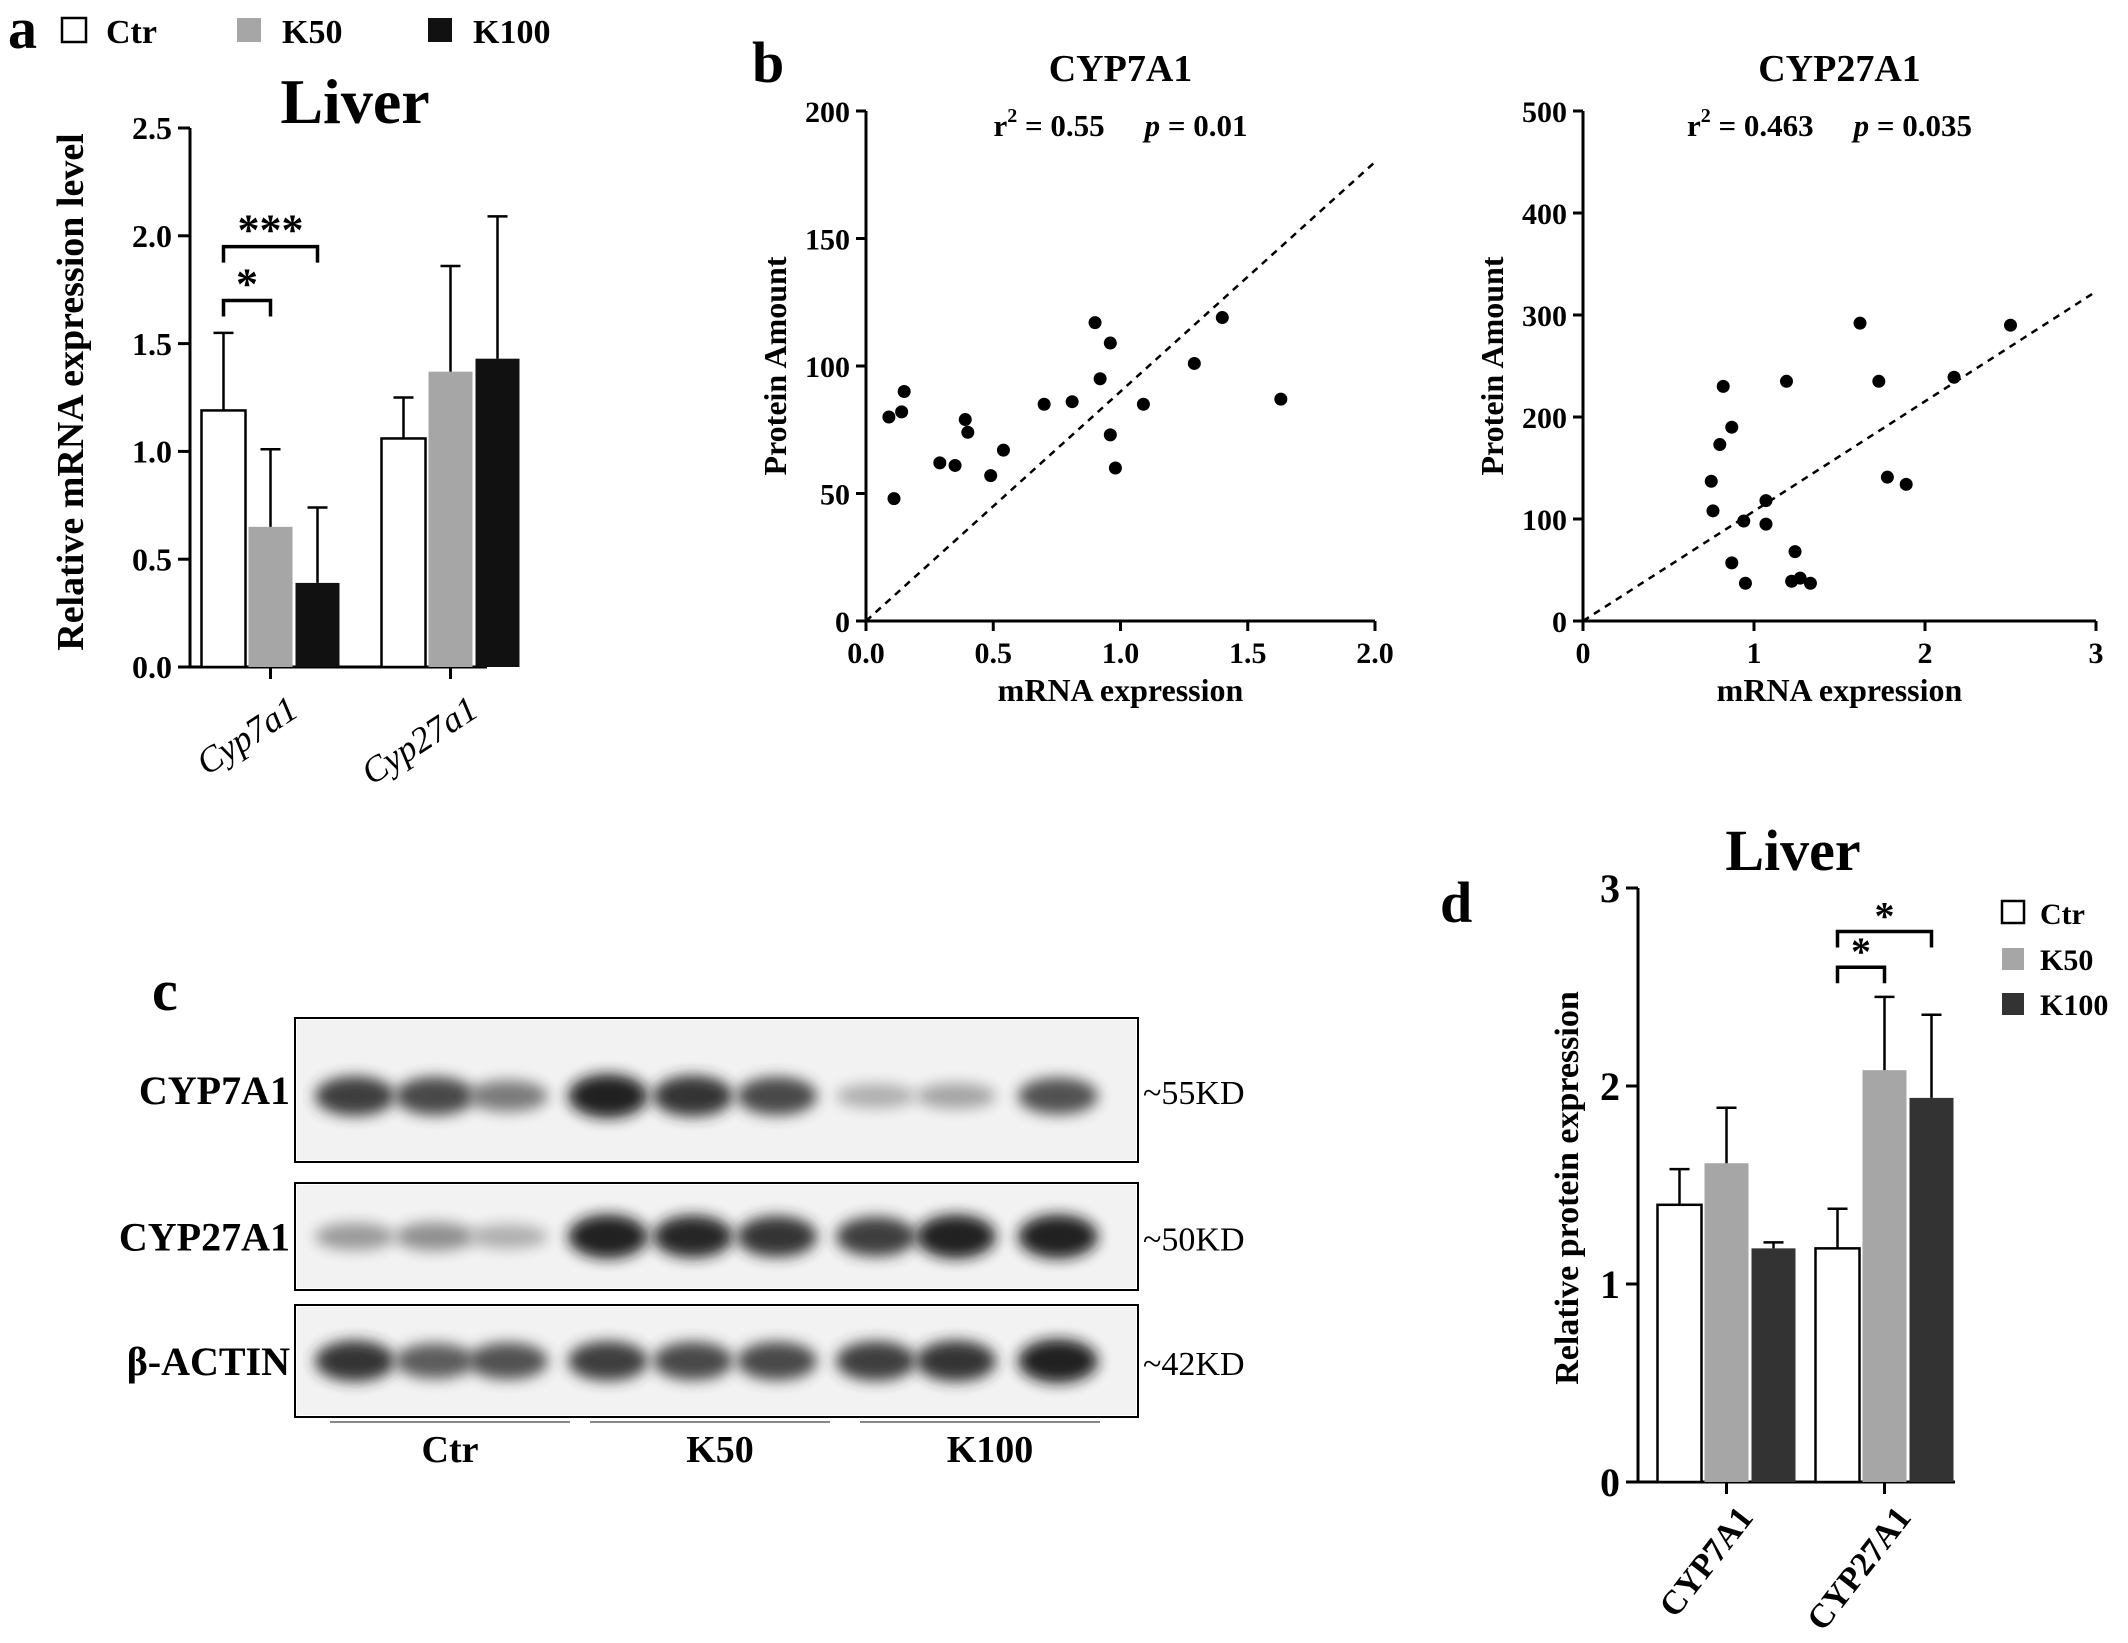 The image size is (2128, 1643). I want to click on bar-ctr, so click(223, 539).